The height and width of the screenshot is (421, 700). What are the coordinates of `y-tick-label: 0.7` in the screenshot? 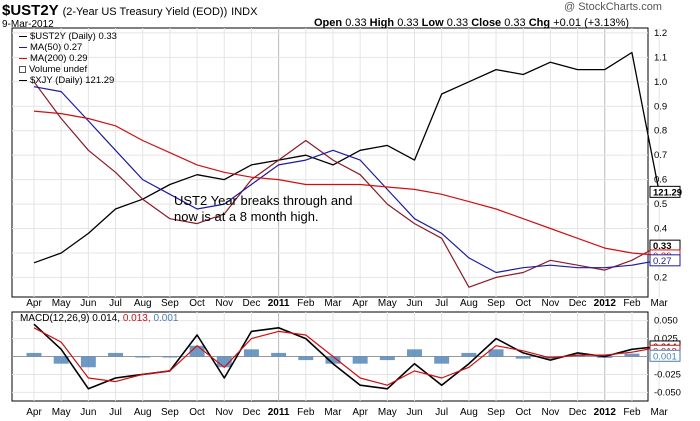 It's located at (660, 155).